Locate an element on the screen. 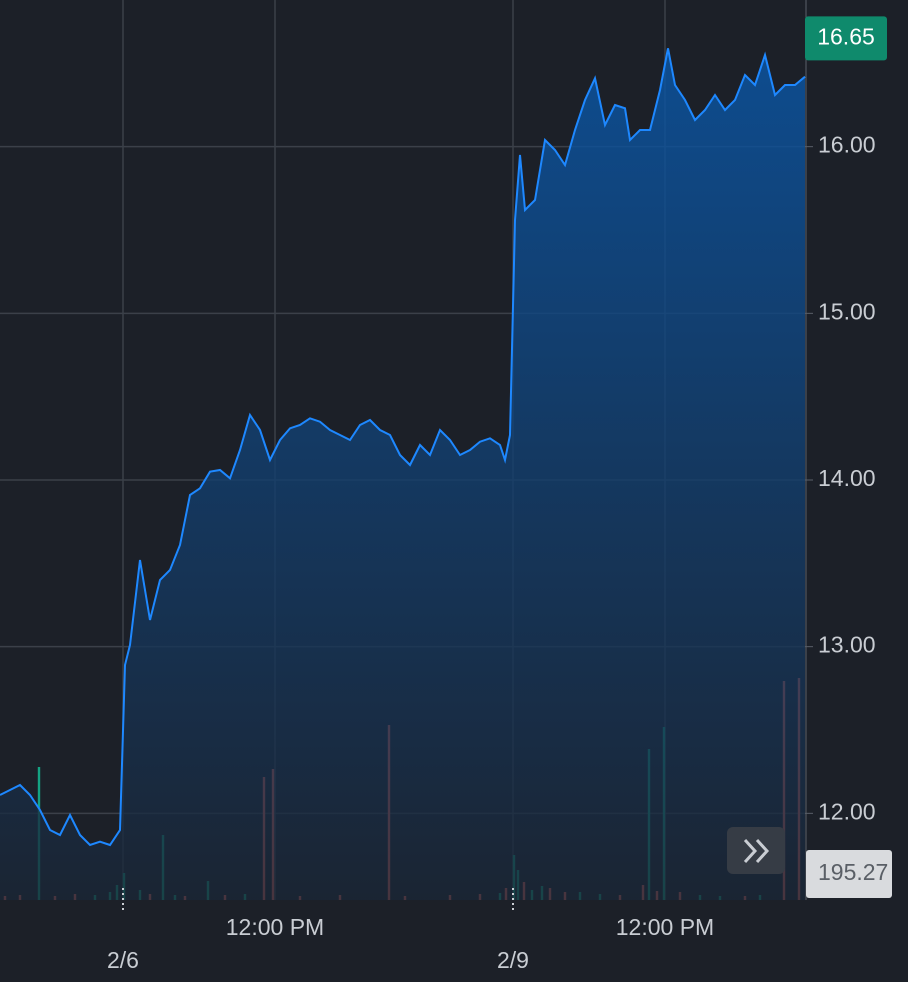 This screenshot has height=982, width=908. scroll-icon is located at coordinates (756, 851).